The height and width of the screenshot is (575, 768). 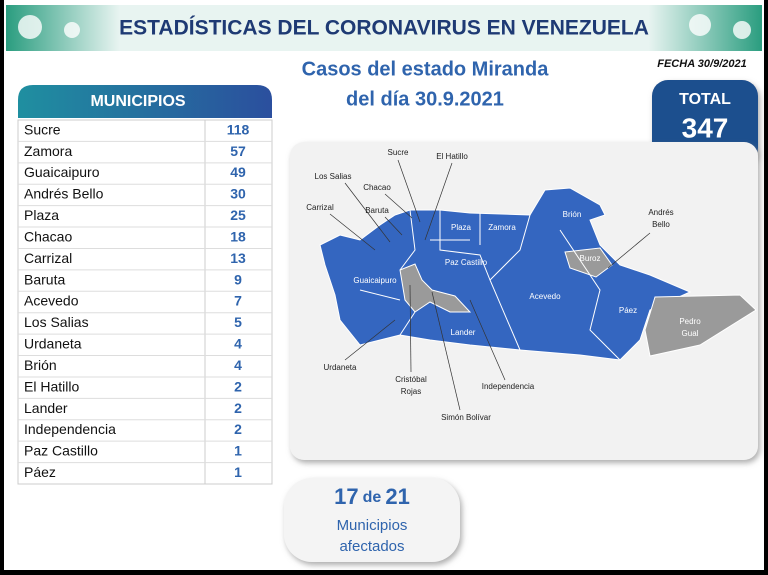 What do you see at coordinates (238, 279) in the screenshot?
I see `case-count: 9` at bounding box center [238, 279].